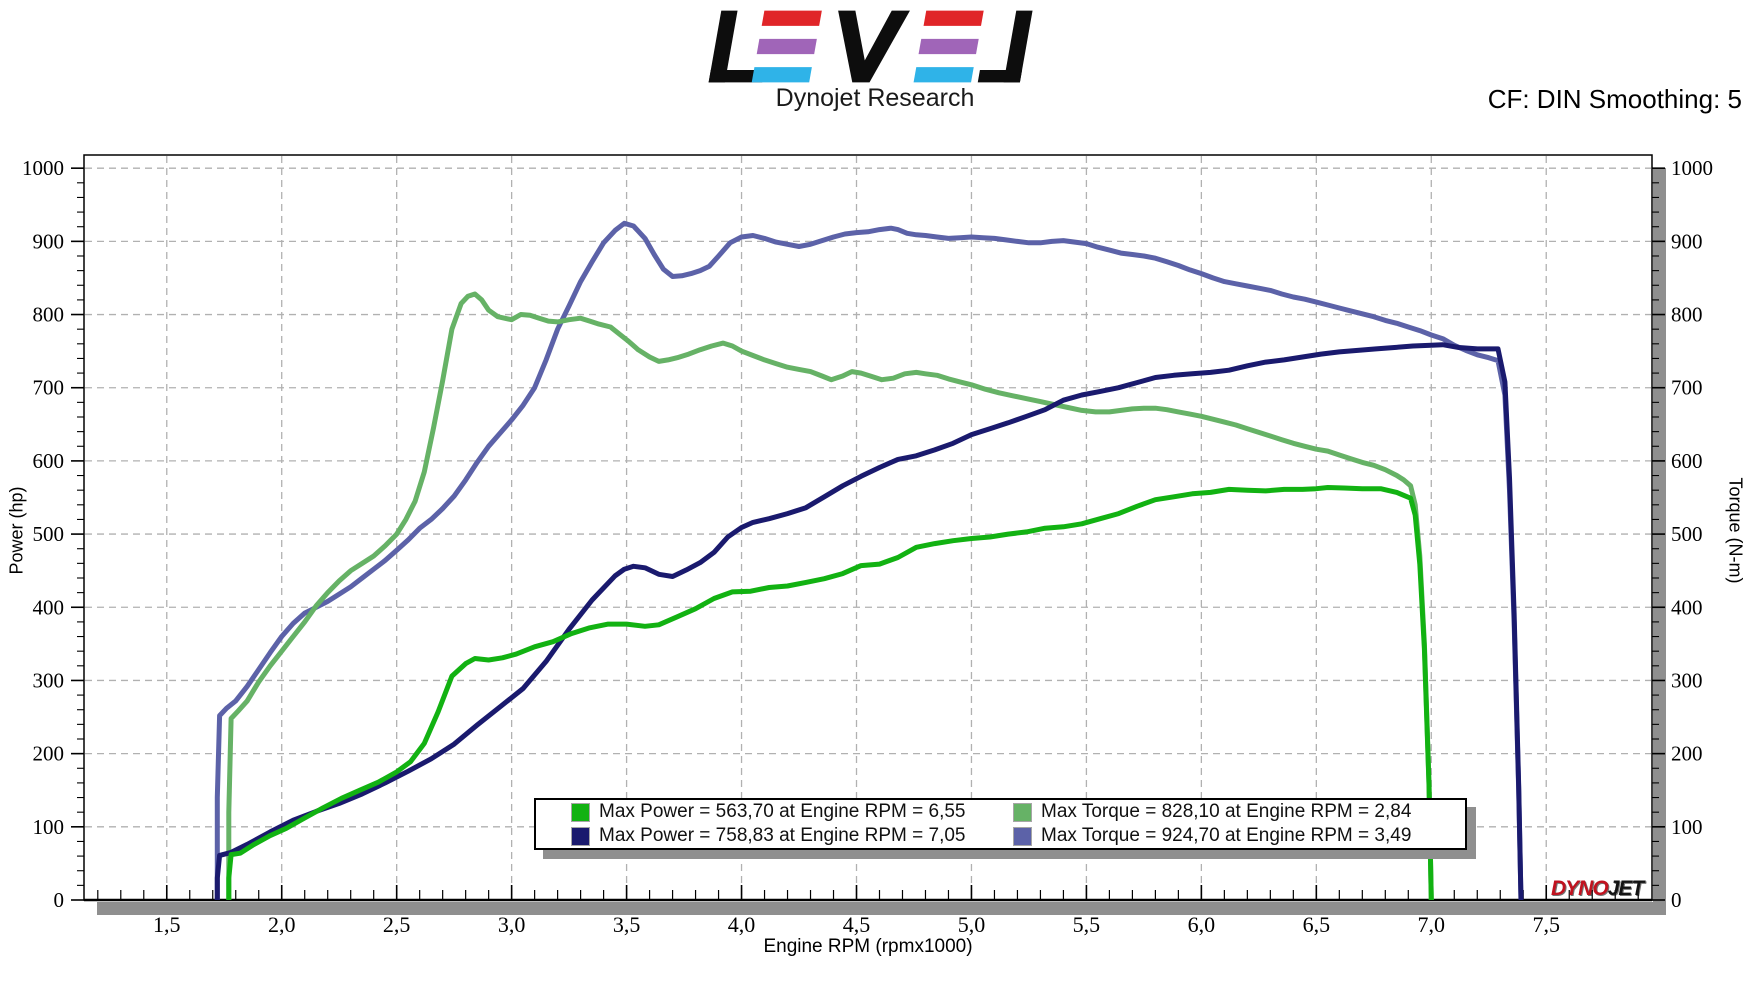 This screenshot has width=1754, height=986. What do you see at coordinates (786, 46) in the screenshot?
I see `level-logo-letter-e1` at bounding box center [786, 46].